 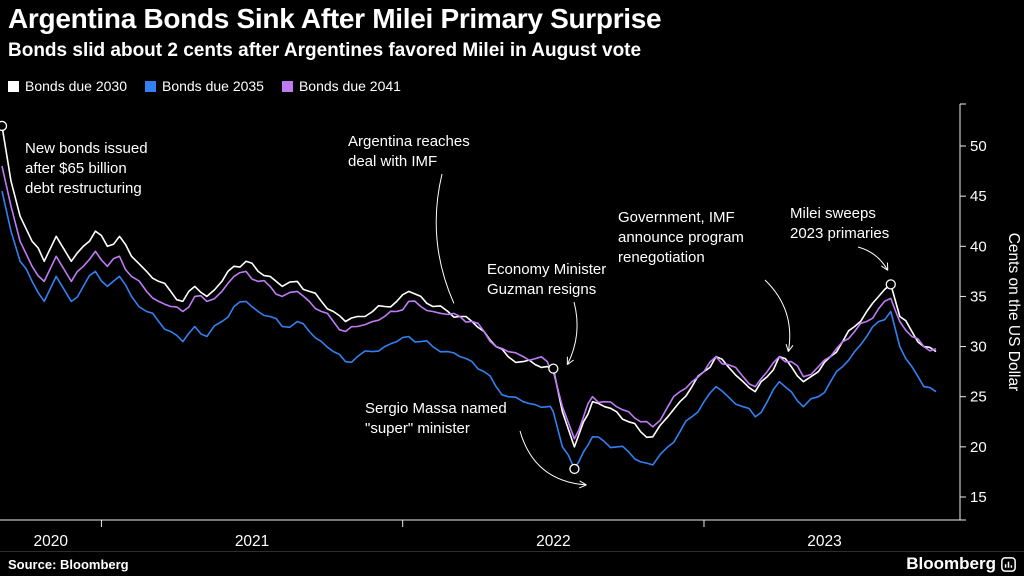 What do you see at coordinates (978, 146) in the screenshot?
I see `svg-text: 50` at bounding box center [978, 146].